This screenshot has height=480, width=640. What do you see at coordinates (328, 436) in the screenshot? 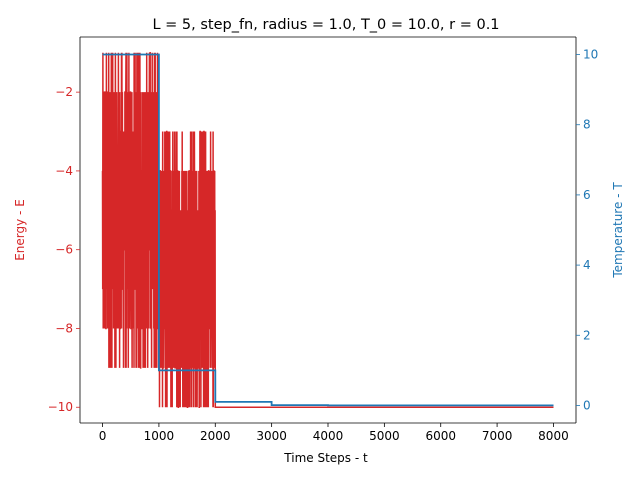
I see `x-tick-label: 4000` at bounding box center [328, 436].